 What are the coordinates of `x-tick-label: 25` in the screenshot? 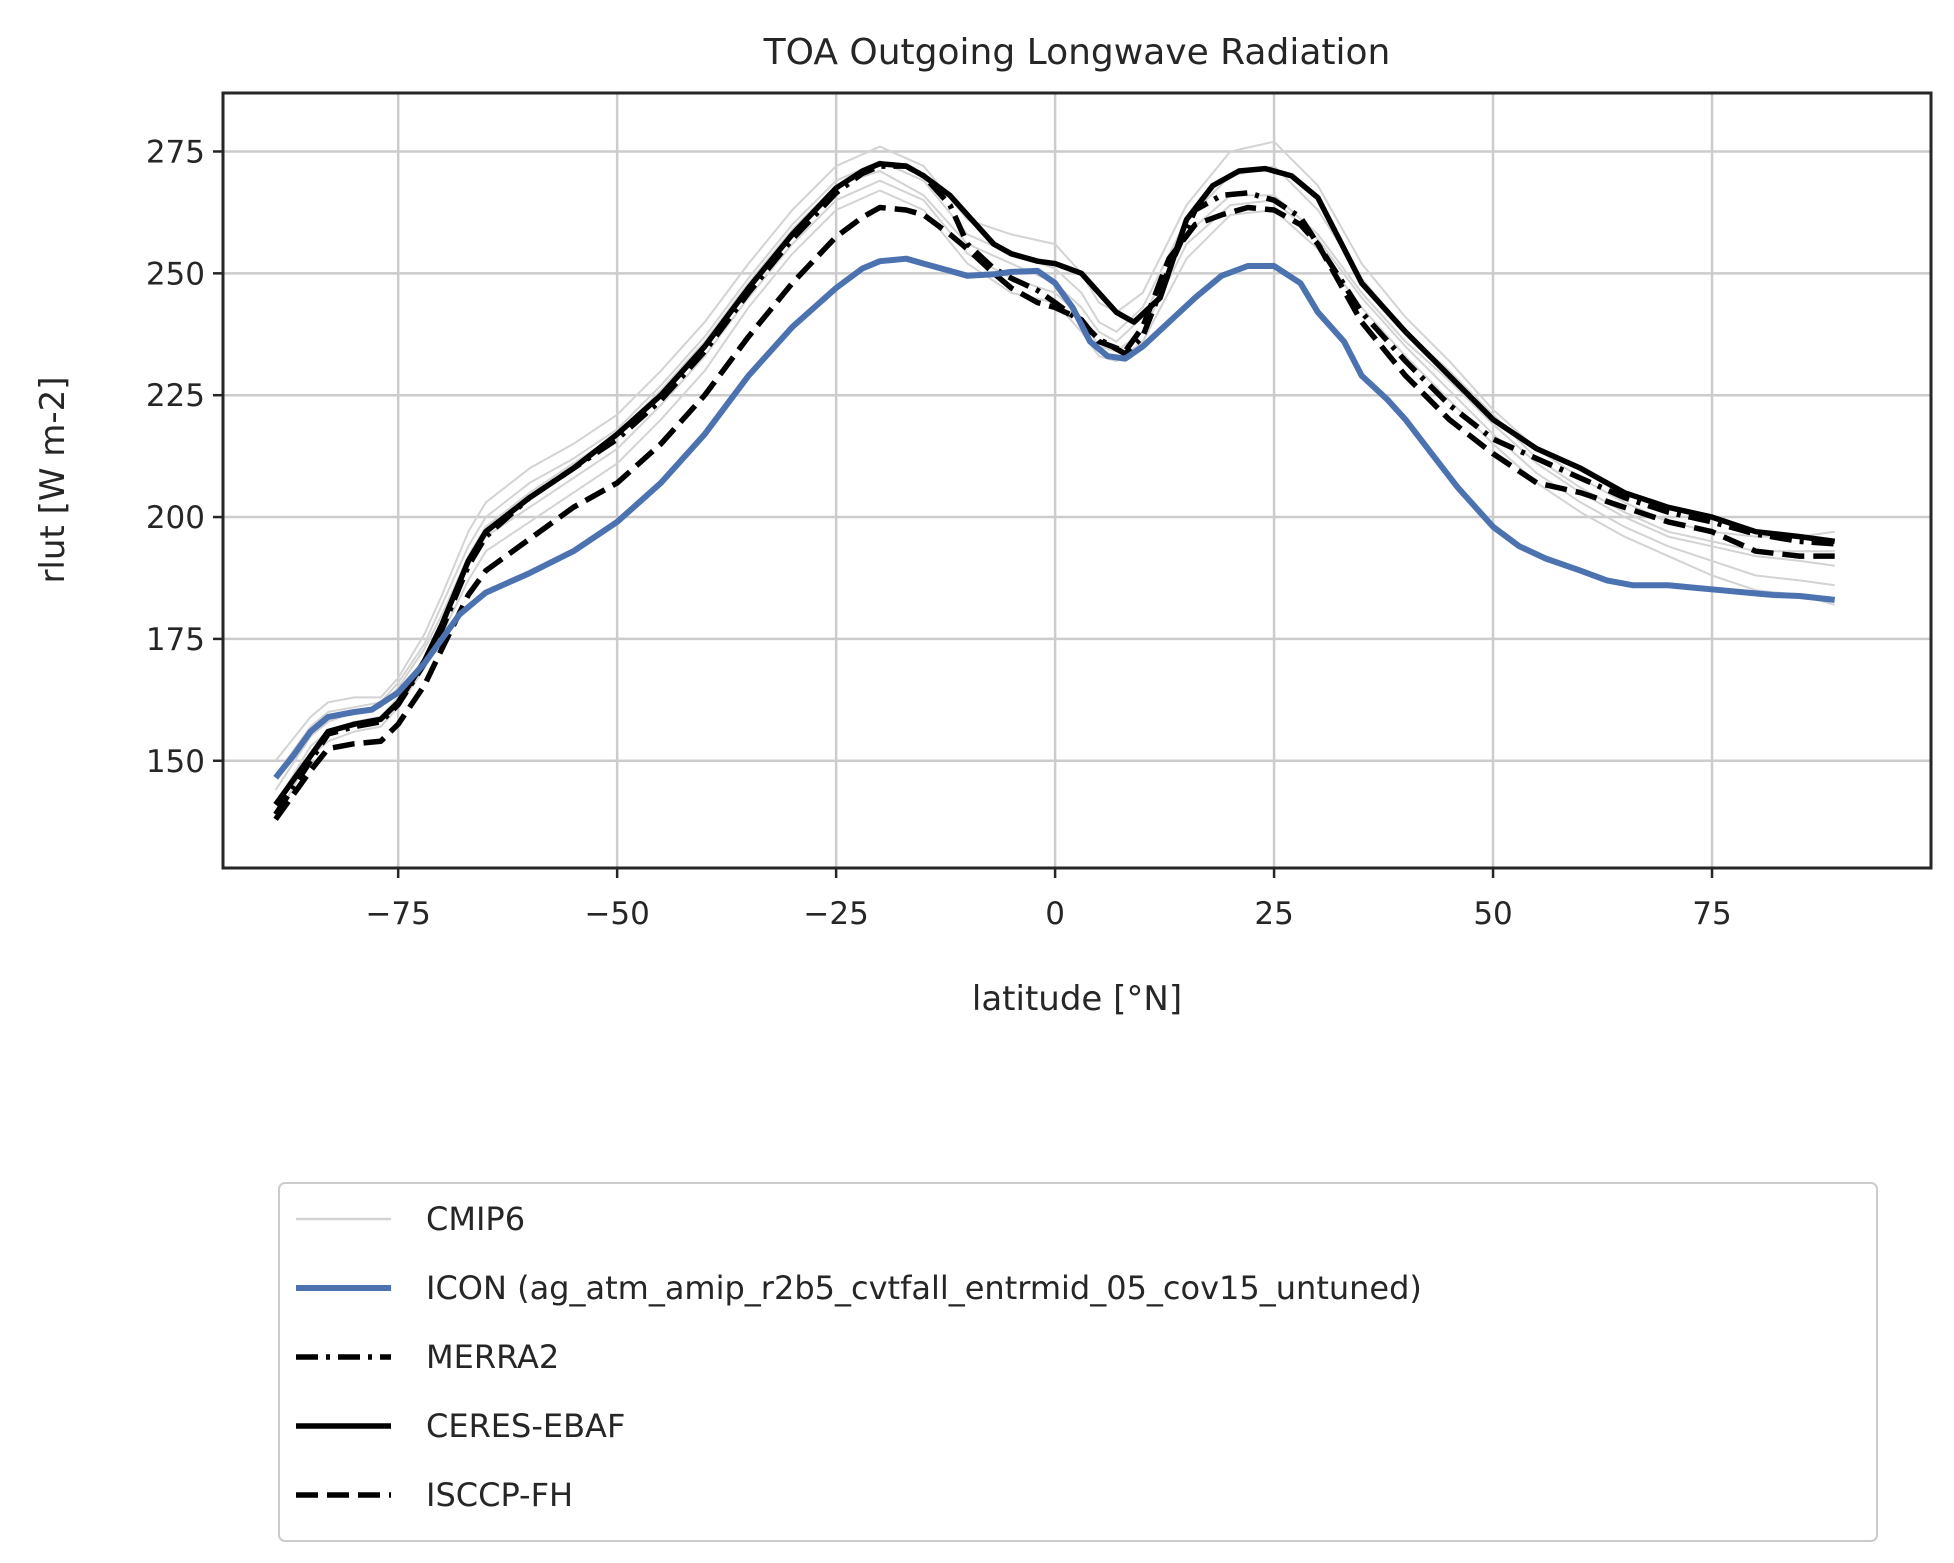 It's located at (1273, 914).